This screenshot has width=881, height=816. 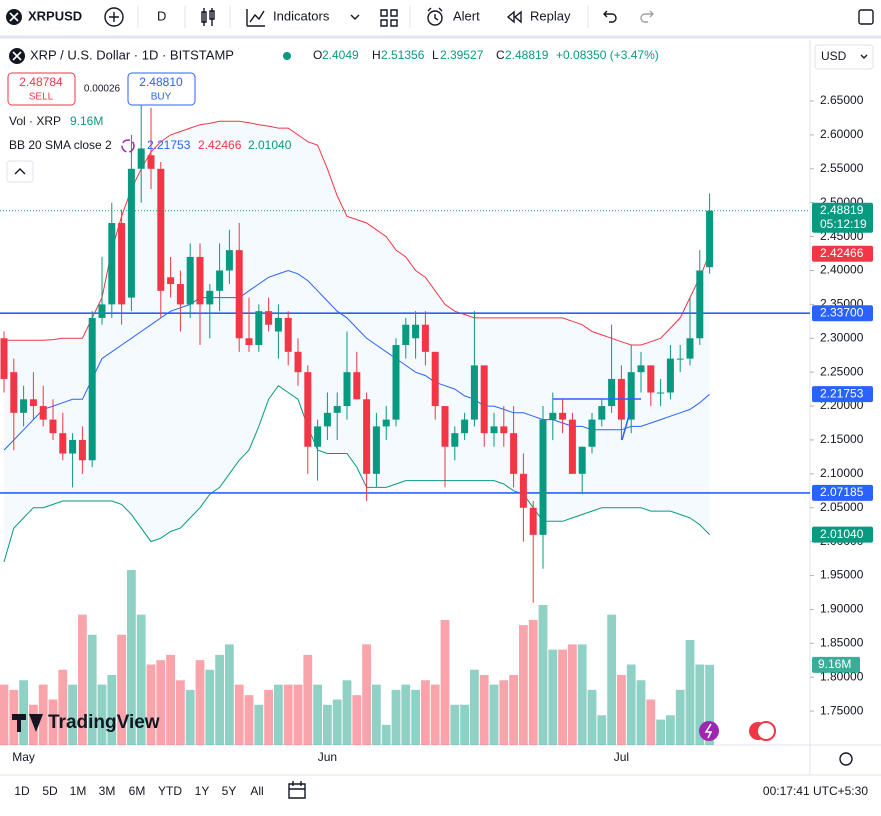 I want to click on bb-lower-value: 2.01040, so click(x=270, y=145).